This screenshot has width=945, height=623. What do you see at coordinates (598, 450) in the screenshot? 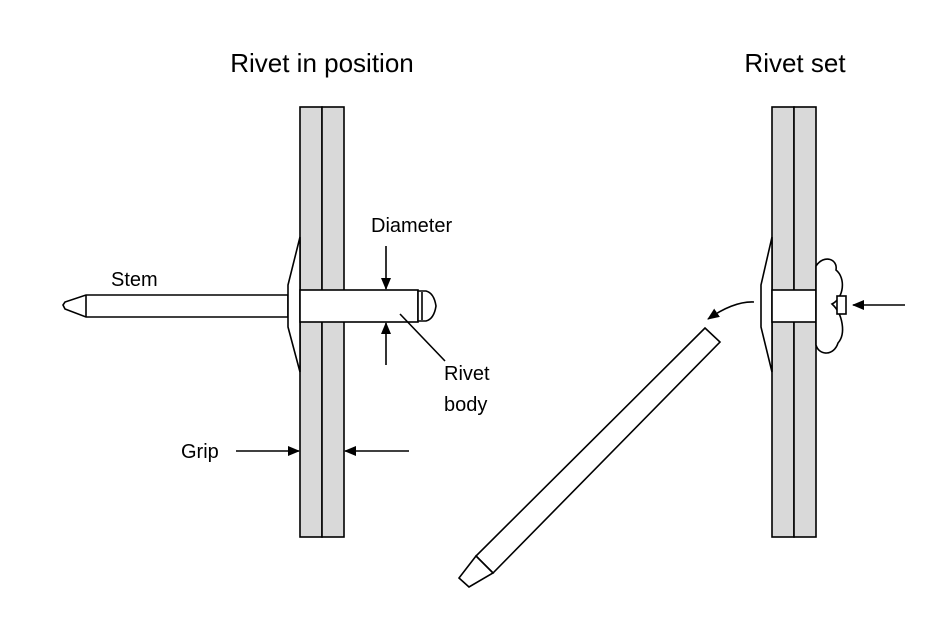
I see `broken-stem-body` at bounding box center [598, 450].